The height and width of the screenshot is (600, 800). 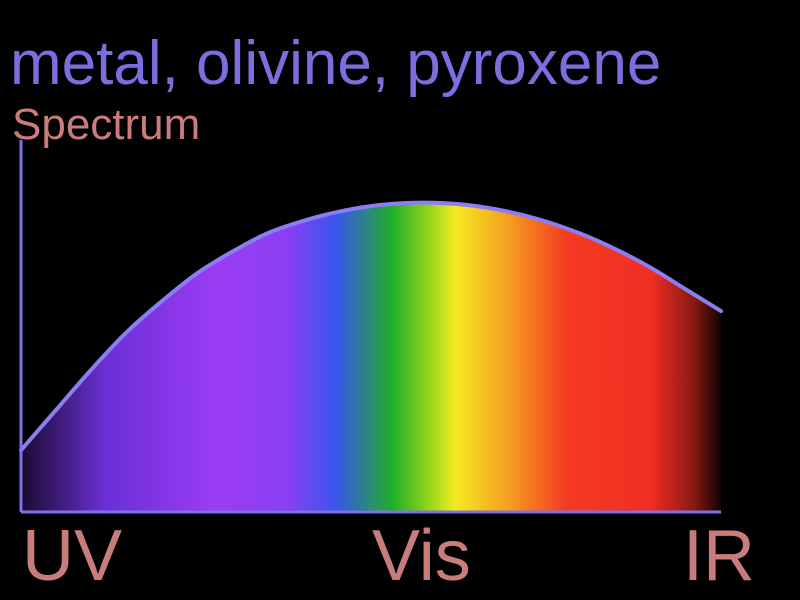 What do you see at coordinates (421, 556) in the screenshot?
I see `x-tick-label-vis: Vis` at bounding box center [421, 556].